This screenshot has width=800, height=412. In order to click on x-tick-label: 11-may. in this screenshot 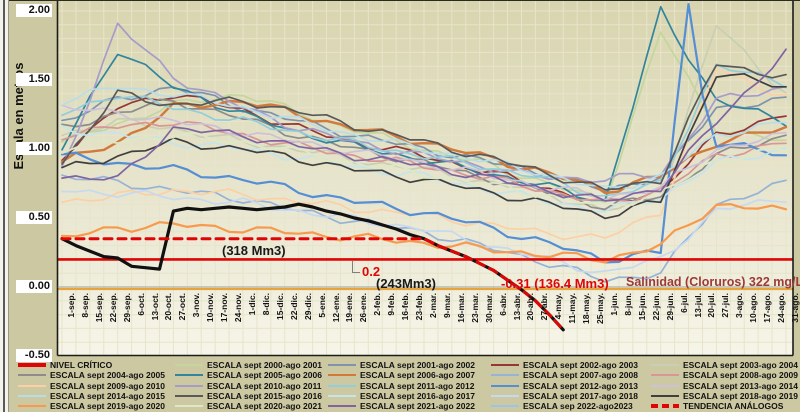, I will do `click(572, 308)`.